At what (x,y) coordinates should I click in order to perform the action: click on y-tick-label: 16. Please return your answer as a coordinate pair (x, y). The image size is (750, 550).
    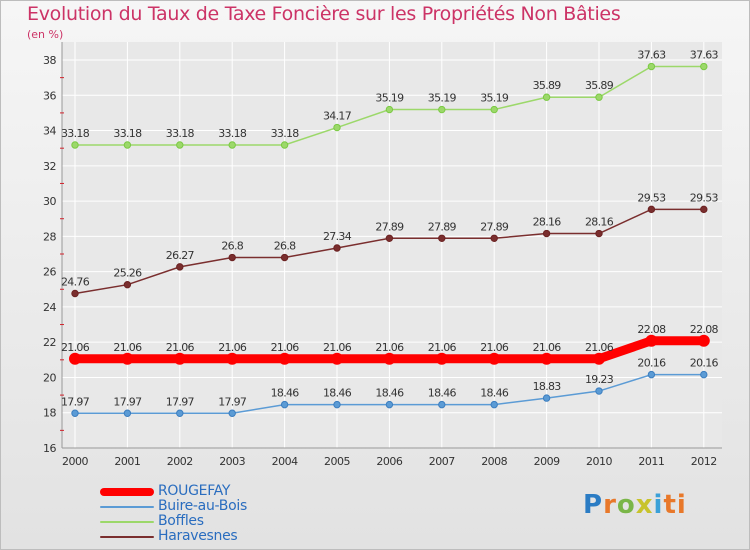
    Looking at the image, I should click on (49, 448).